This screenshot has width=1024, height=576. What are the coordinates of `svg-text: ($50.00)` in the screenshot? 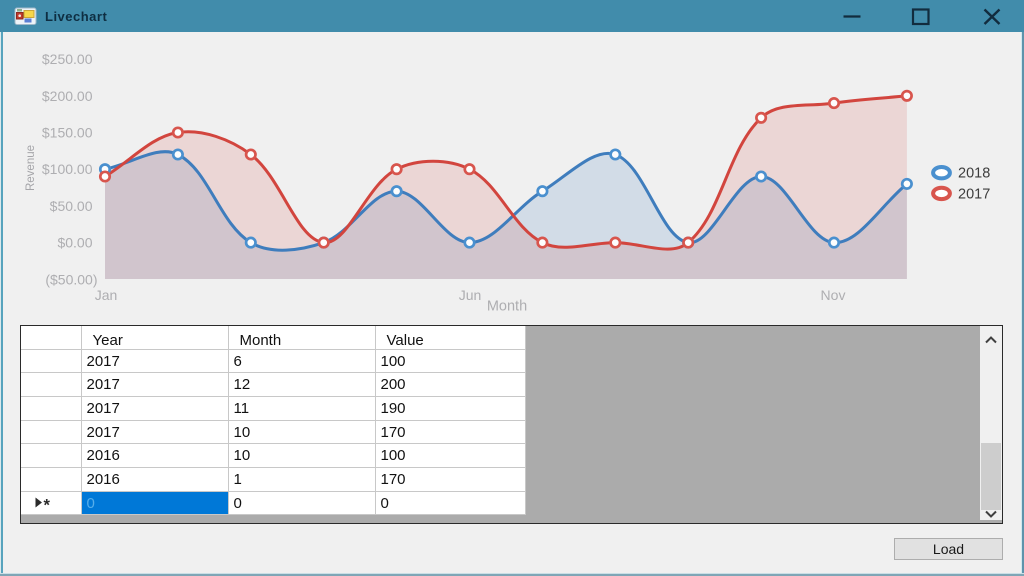 It's located at (71, 279).